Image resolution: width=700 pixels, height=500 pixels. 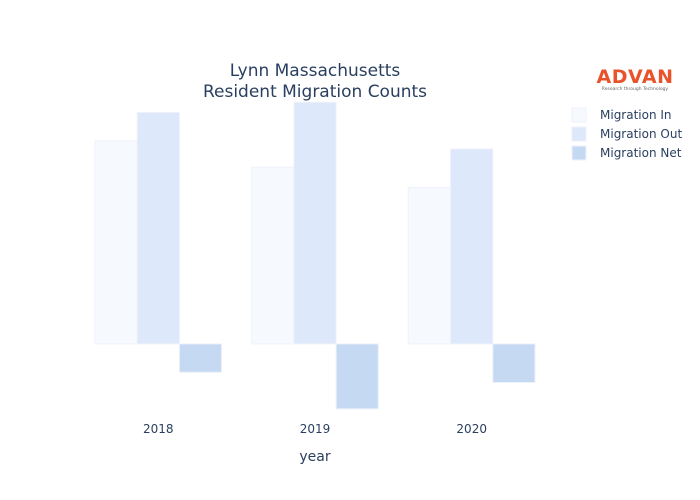 I want to click on bar-migration-out-2020, so click(x=472, y=246).